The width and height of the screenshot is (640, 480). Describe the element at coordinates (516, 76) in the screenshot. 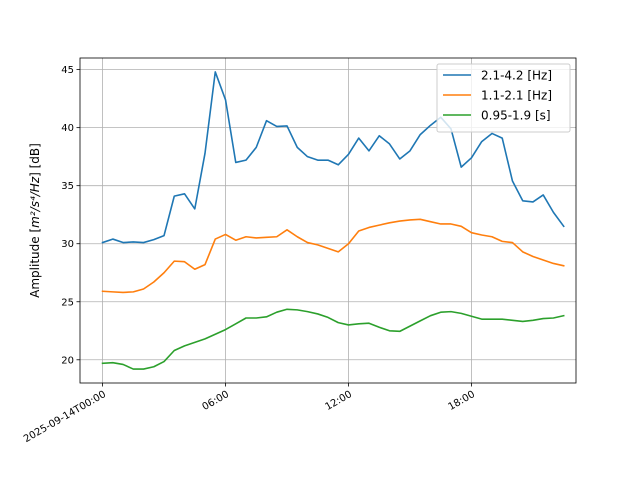

I see `legend-label-1: 2.1-4.2 [Hz]` at that location.